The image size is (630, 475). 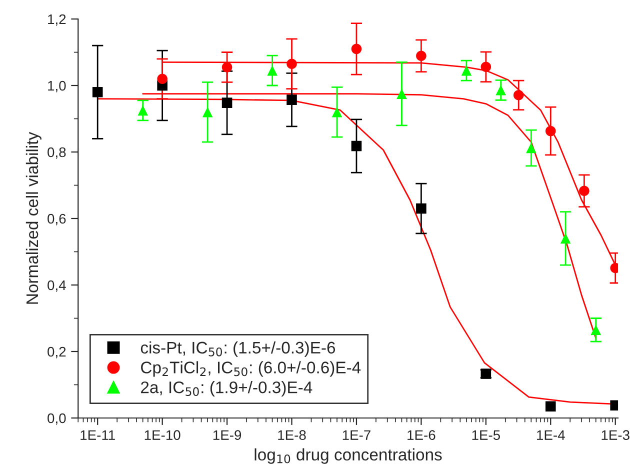 What do you see at coordinates (57, 153) in the screenshot?
I see `y-tick-label: 0,8` at bounding box center [57, 153].